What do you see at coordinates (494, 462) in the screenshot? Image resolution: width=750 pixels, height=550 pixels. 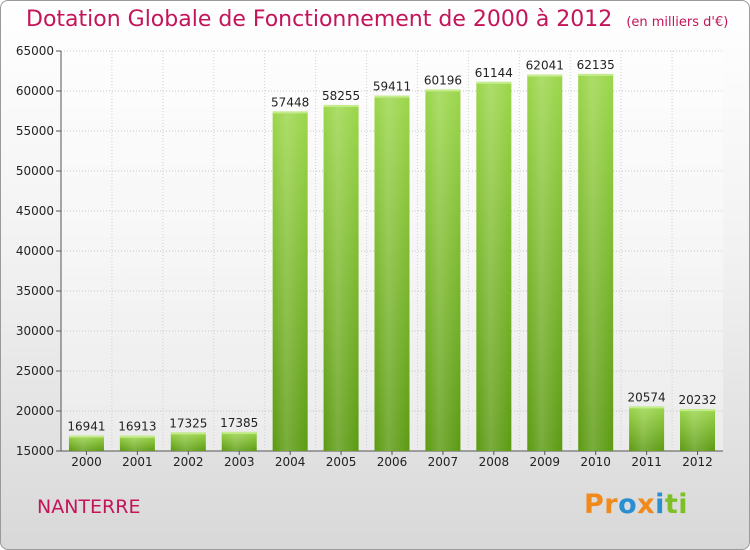 I see `x-tick-label: 2008` at bounding box center [494, 462].